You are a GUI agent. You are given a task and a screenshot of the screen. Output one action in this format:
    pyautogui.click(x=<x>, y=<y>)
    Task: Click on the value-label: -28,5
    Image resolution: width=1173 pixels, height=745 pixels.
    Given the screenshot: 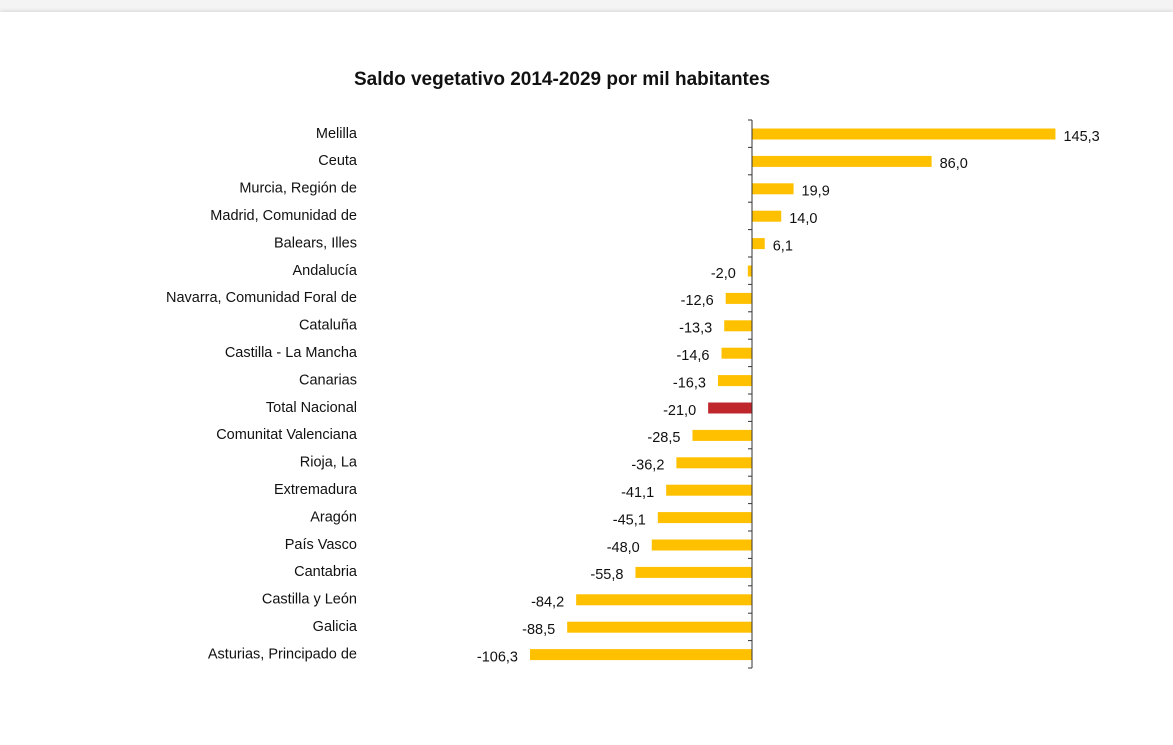 What is the action you would take?
    pyautogui.click(x=663, y=438)
    